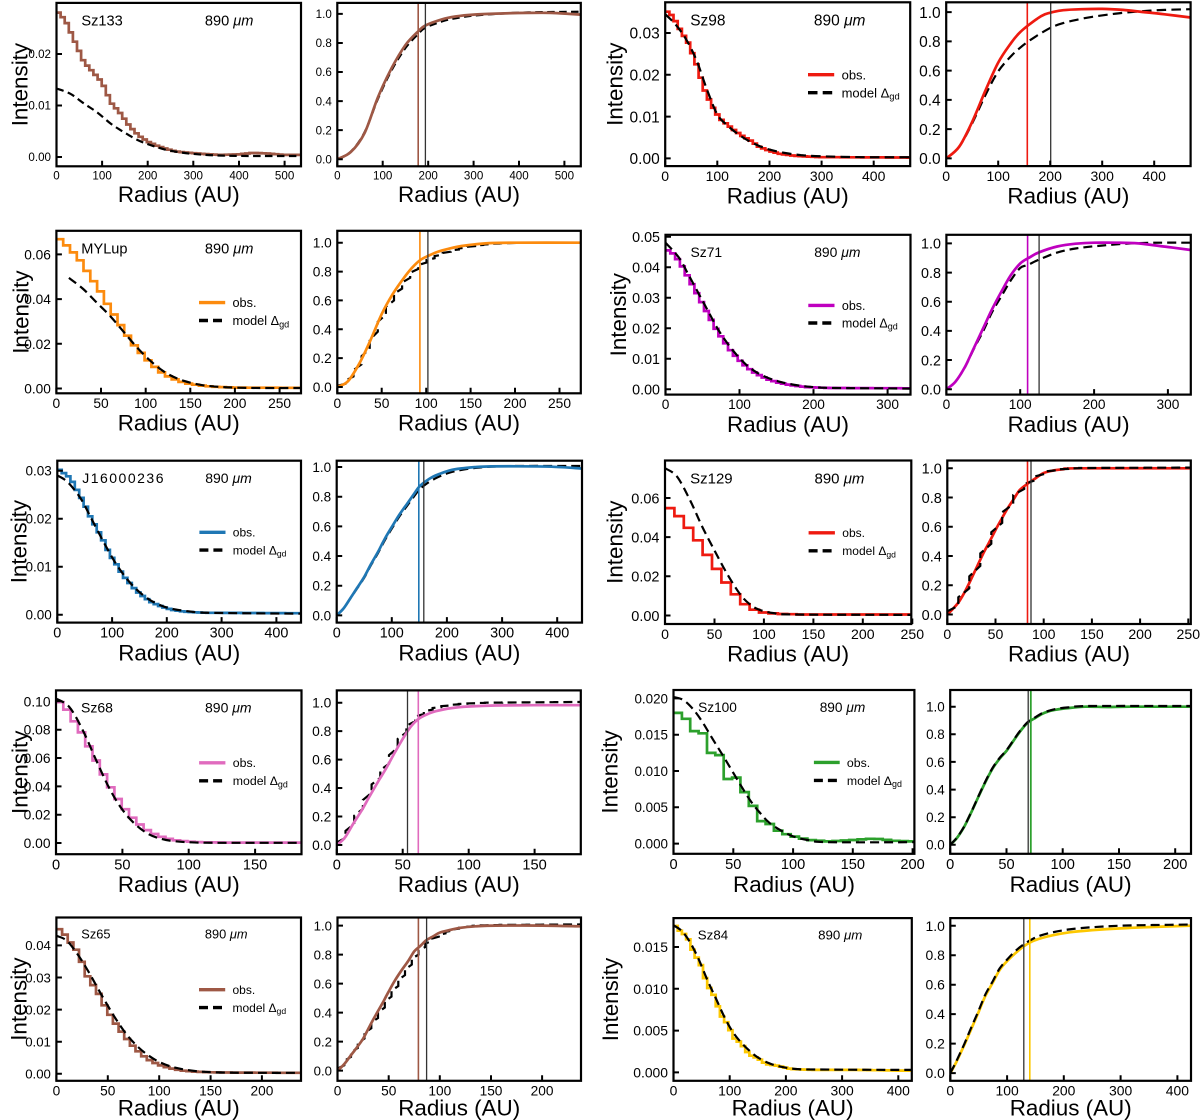 Image resolution: width=1200 pixels, height=1120 pixels. What do you see at coordinates (97, 708) in the screenshot?
I see `svg-text: Sz68` at bounding box center [97, 708].